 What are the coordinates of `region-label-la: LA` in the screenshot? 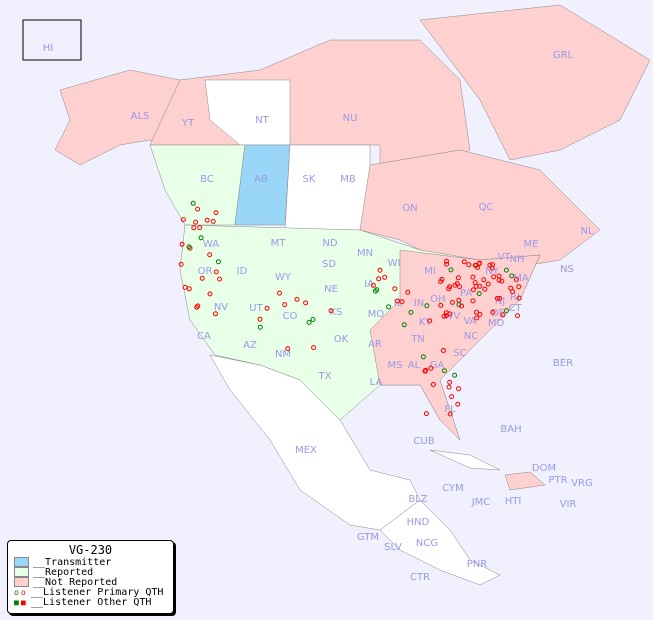 It's located at (376, 382).